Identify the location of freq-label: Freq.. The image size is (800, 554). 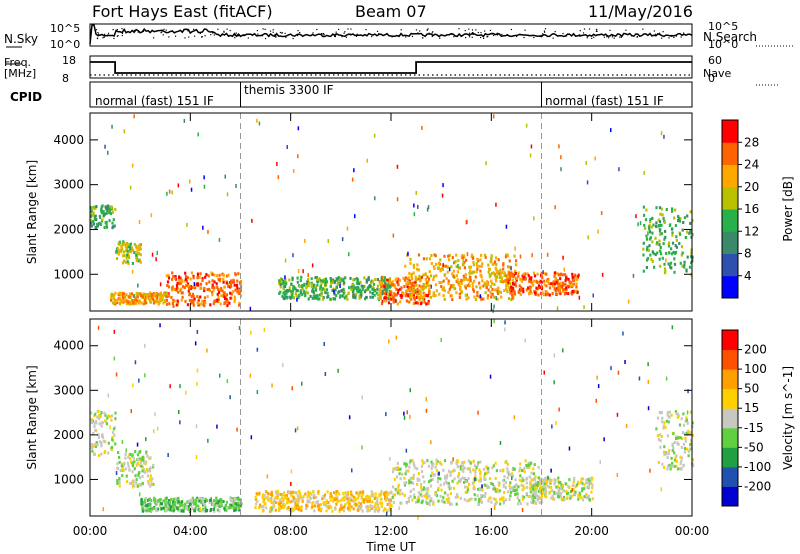
(18, 62).